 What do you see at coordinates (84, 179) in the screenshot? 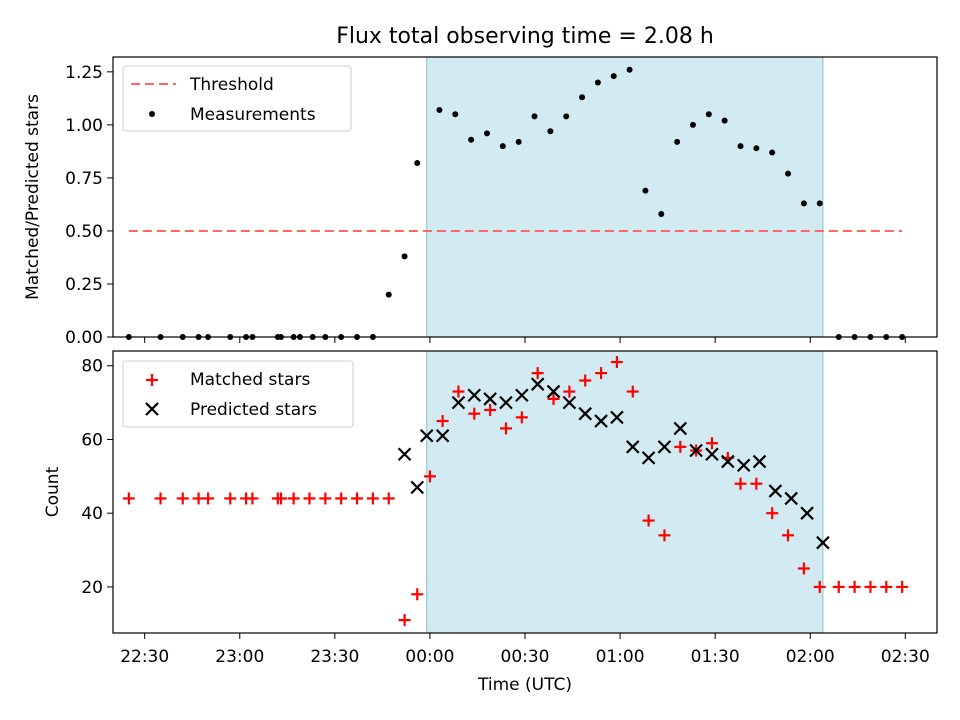
I see `y-tick-label: 0.75` at bounding box center [84, 179].